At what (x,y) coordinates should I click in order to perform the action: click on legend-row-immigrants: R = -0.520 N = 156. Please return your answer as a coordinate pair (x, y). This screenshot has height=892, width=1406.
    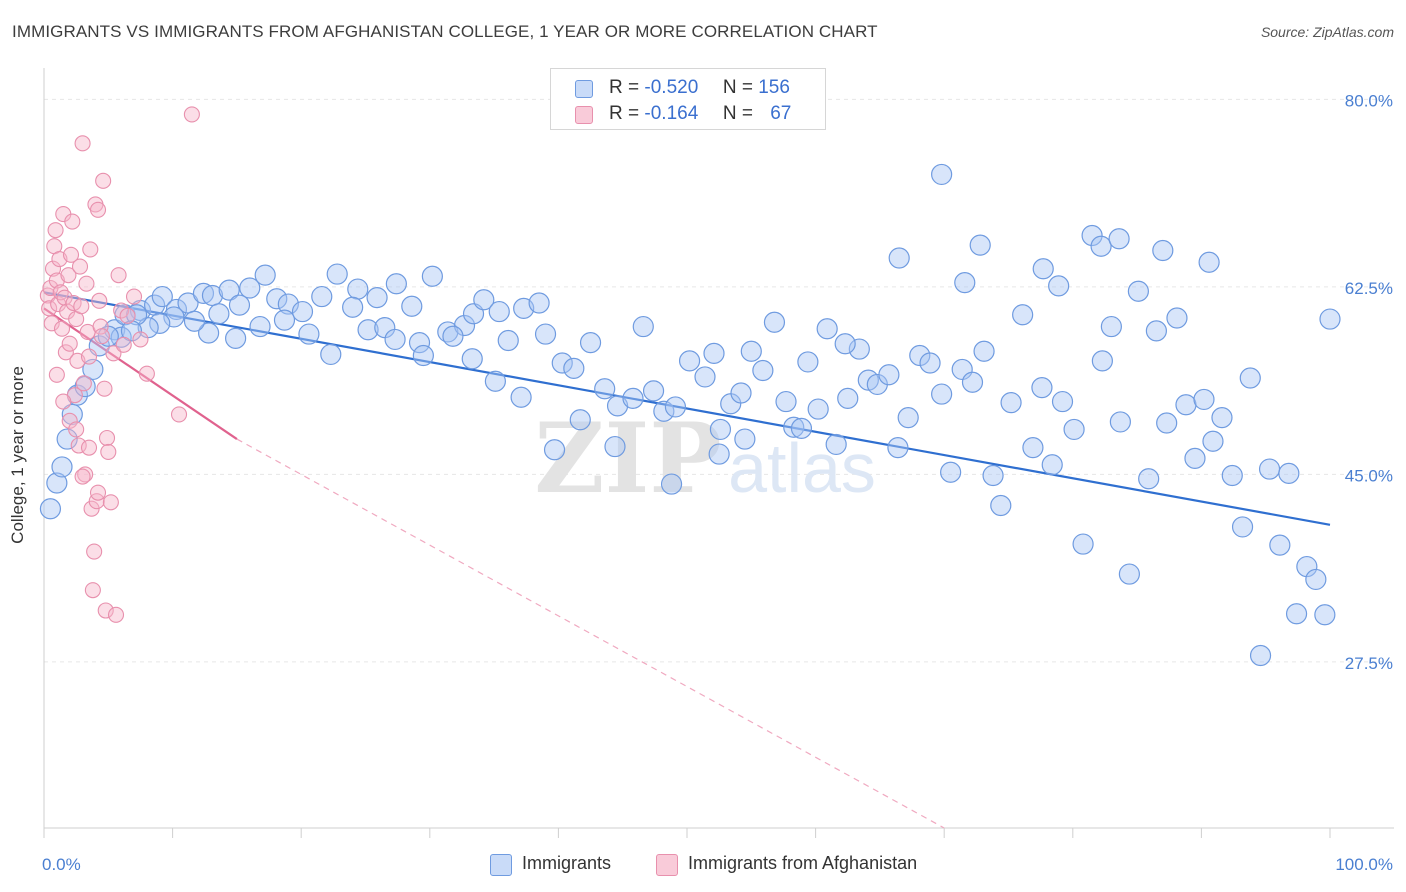
    Looking at the image, I should click on (688, 88).